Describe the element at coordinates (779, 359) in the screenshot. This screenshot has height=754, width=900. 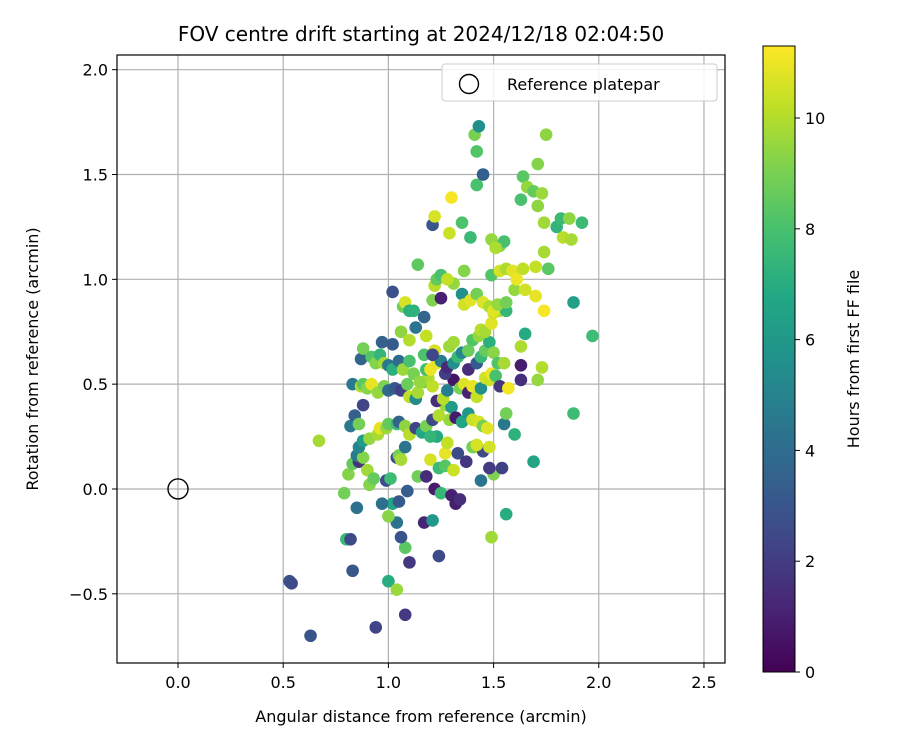
I see `colorbar` at that location.